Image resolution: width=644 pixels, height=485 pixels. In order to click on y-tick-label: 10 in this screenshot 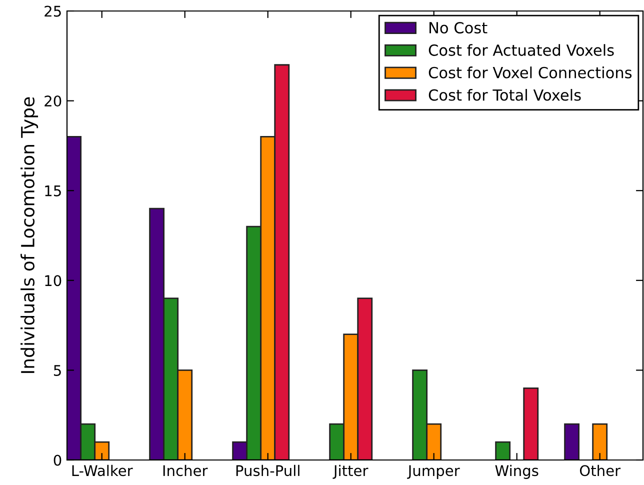, I will do `click(53, 280)`.